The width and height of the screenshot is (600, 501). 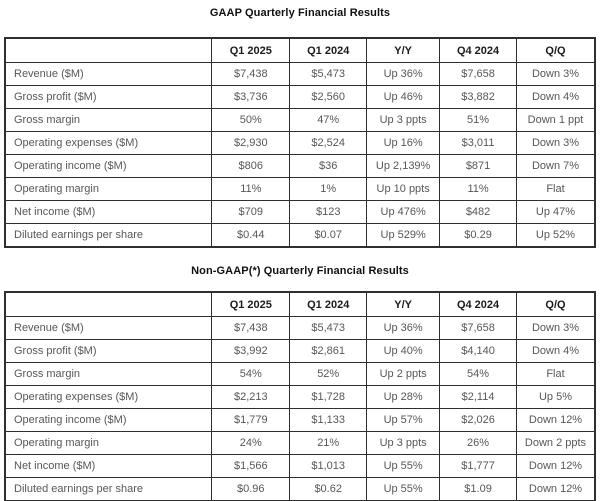 What do you see at coordinates (251, 443) in the screenshot?
I see `cell-value: 24%` at bounding box center [251, 443].